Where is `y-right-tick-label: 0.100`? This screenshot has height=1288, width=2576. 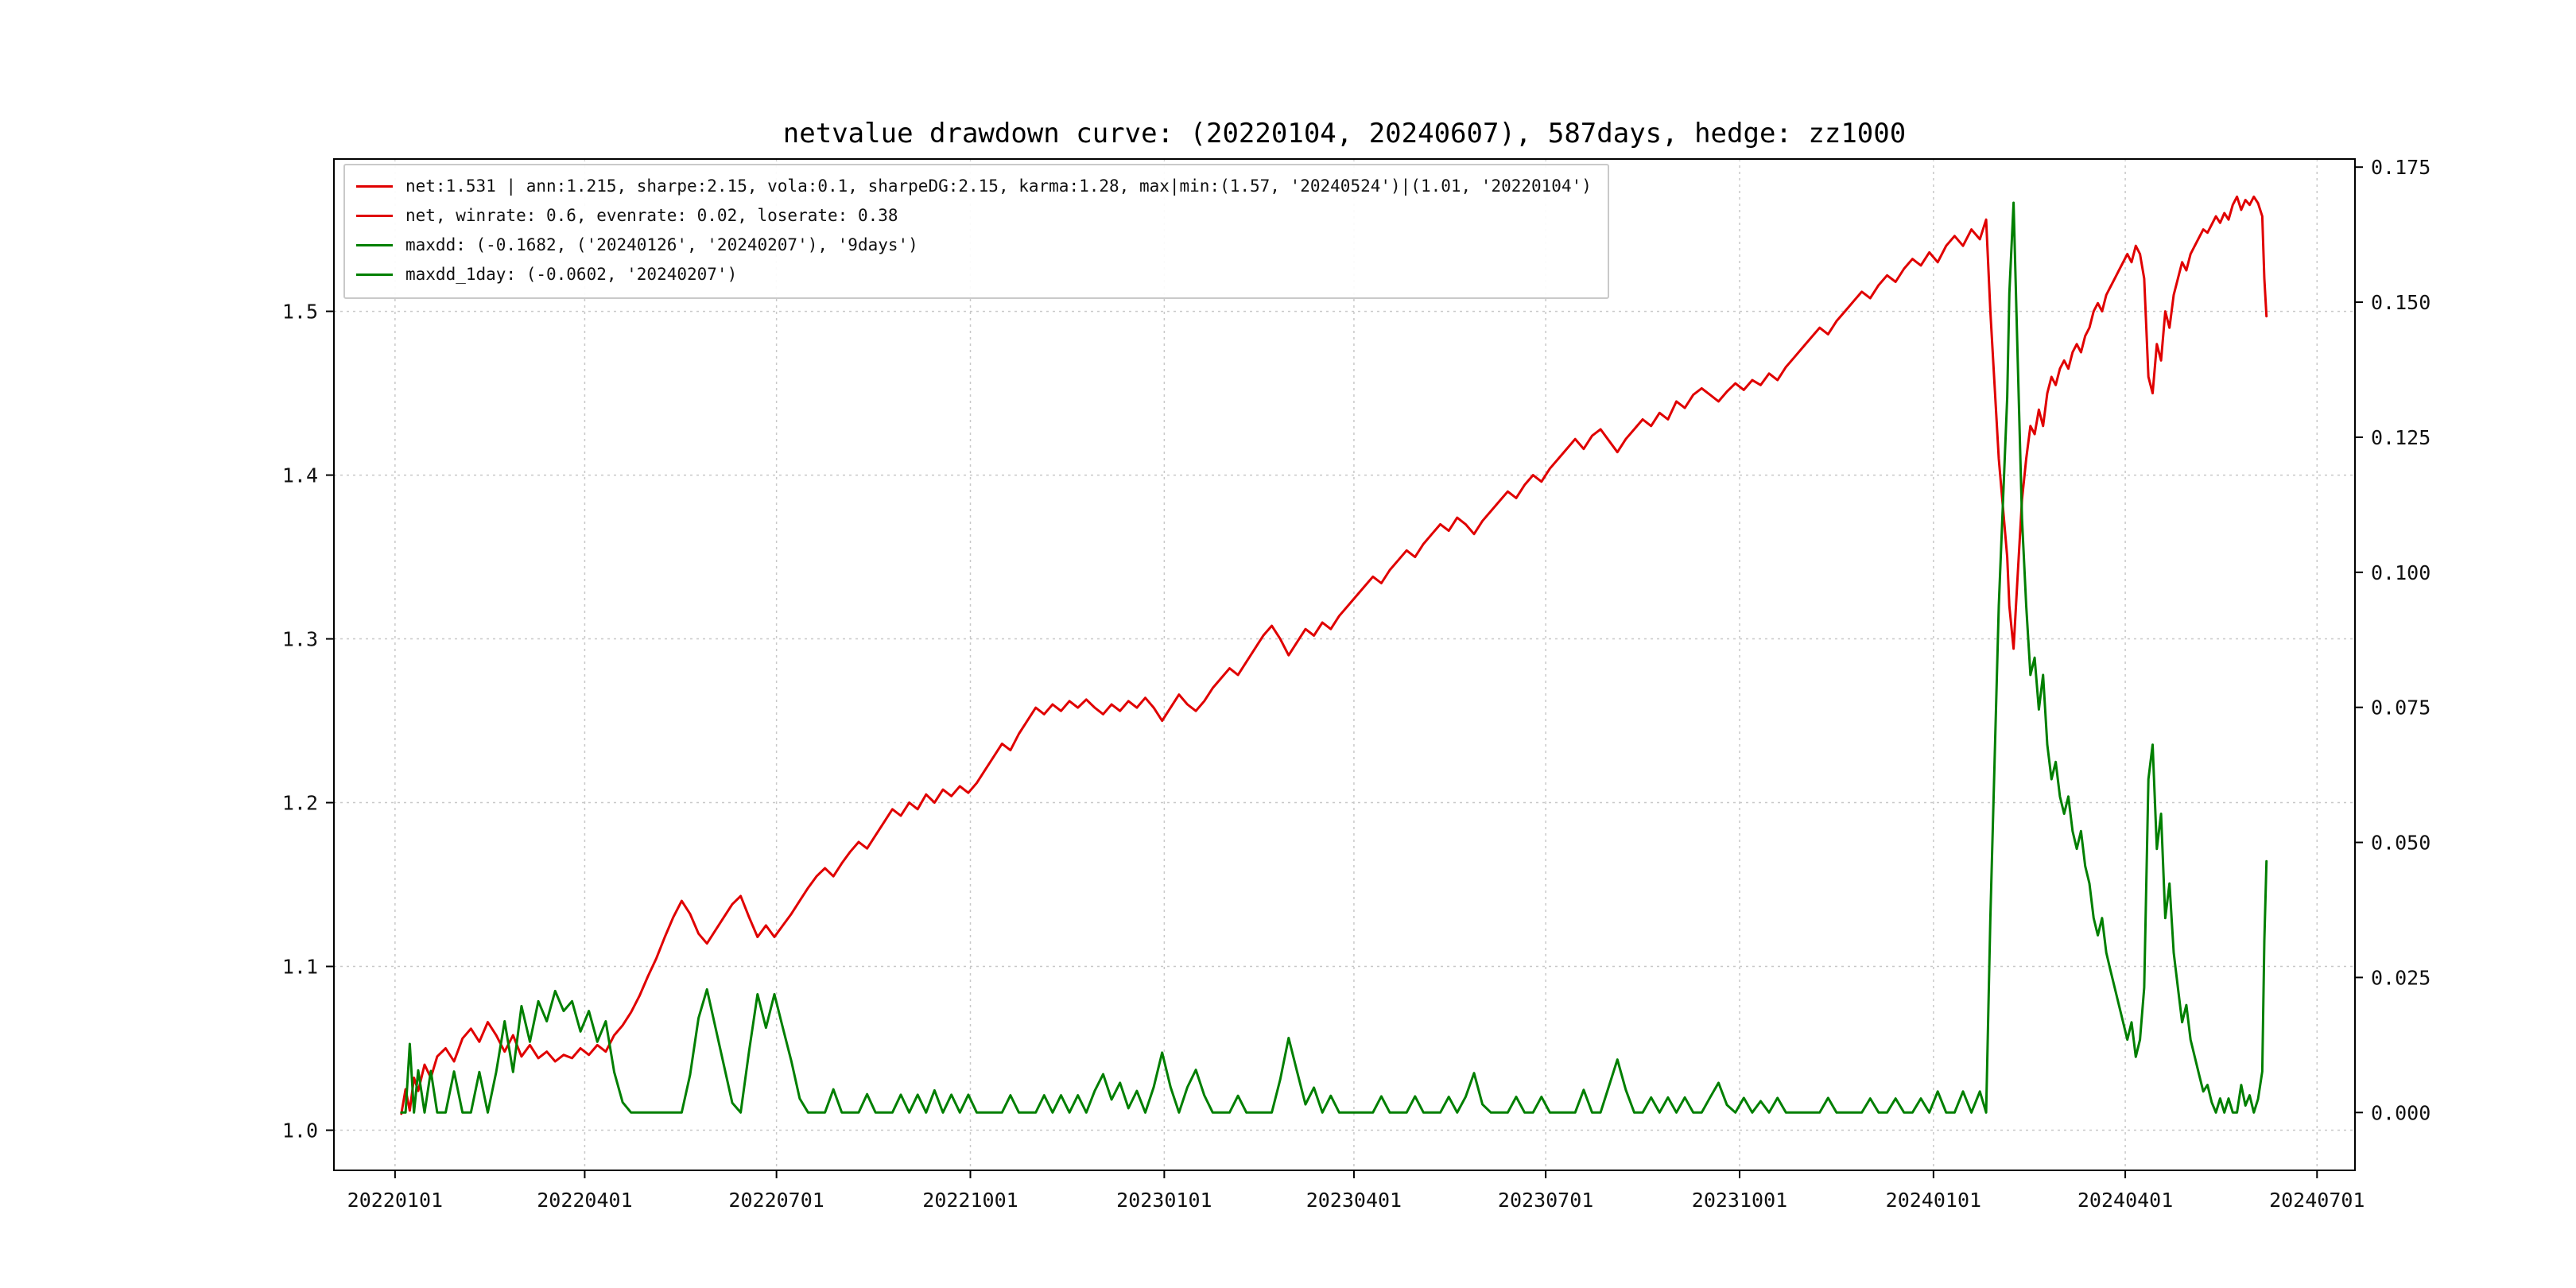
y-right-tick-label: 0.100 is located at coordinates (2401, 572).